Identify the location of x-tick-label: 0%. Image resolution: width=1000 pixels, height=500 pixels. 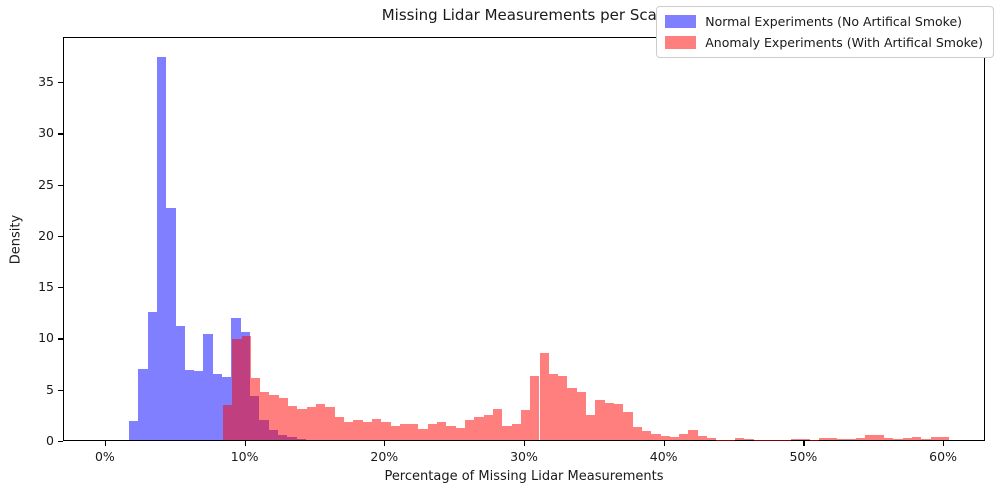
(104, 456).